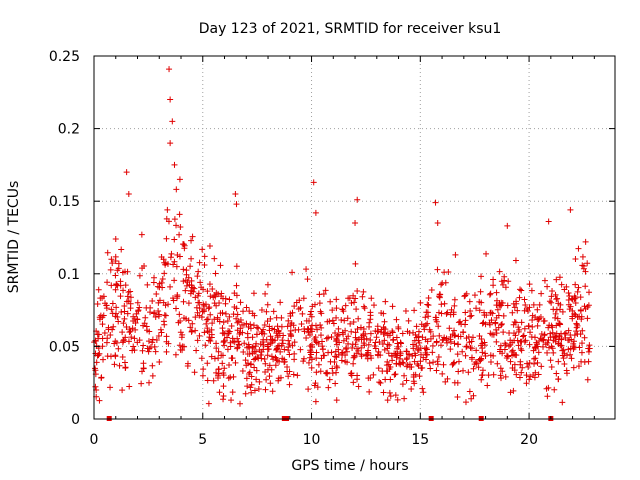  Describe the element at coordinates (75, 420) in the screenshot. I see `y-tick-label: 0` at that location.